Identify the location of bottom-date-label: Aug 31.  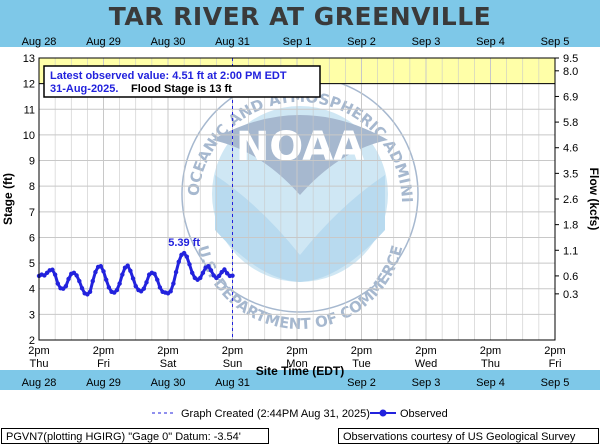
(232, 383).